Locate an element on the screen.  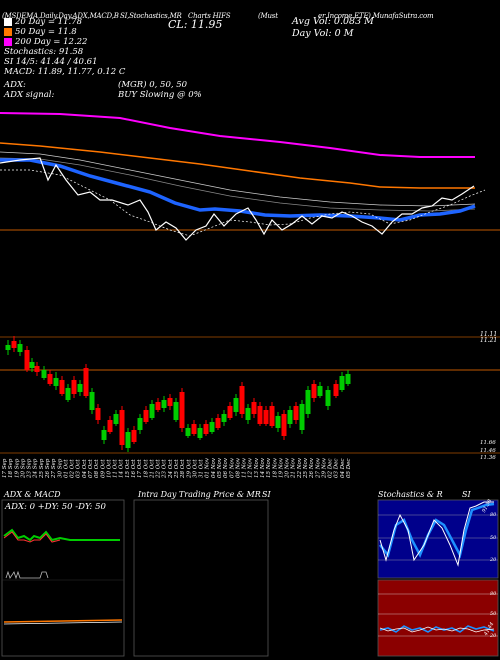
date-tick-label: 25 Oct is located at coordinates (177, 469).